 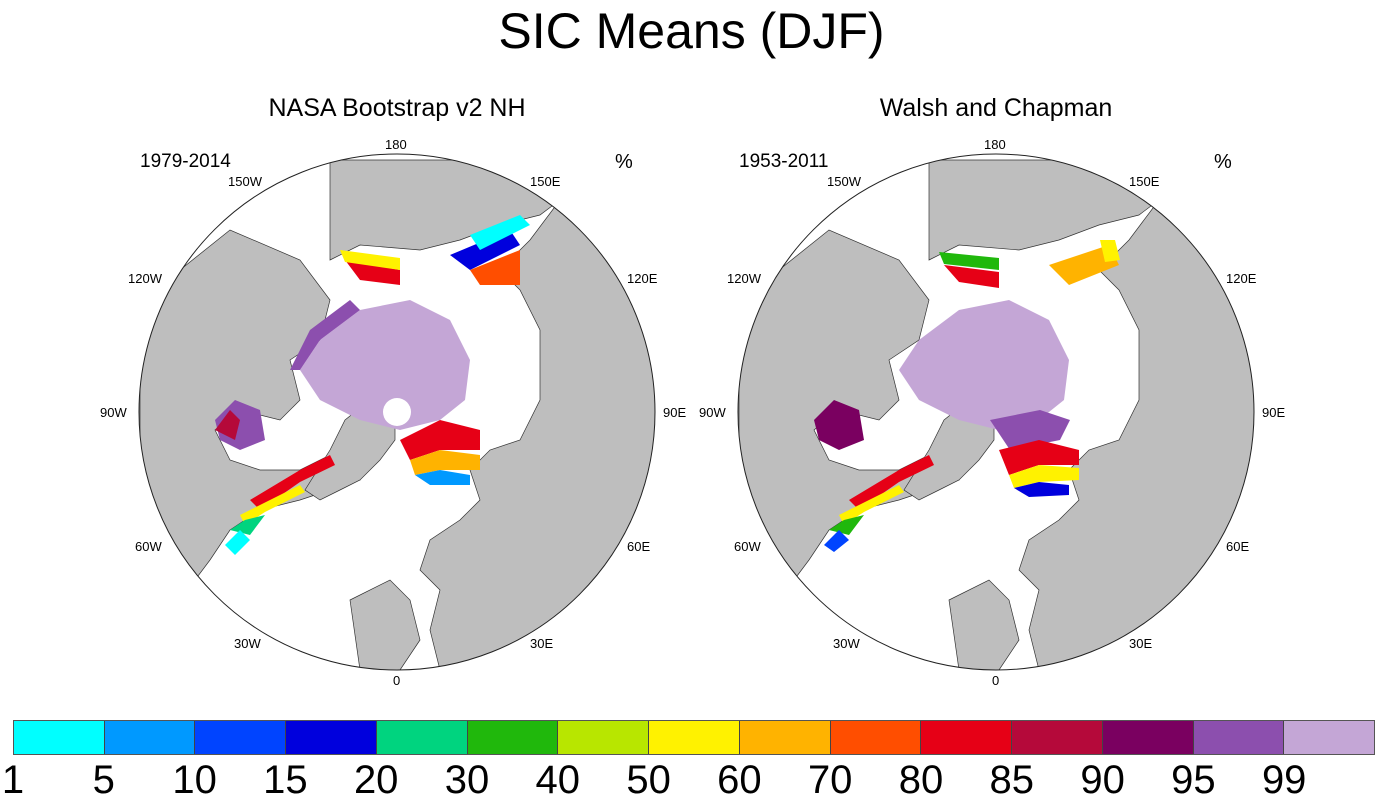 I want to click on period-right: 1953-2011, so click(x=784, y=161).